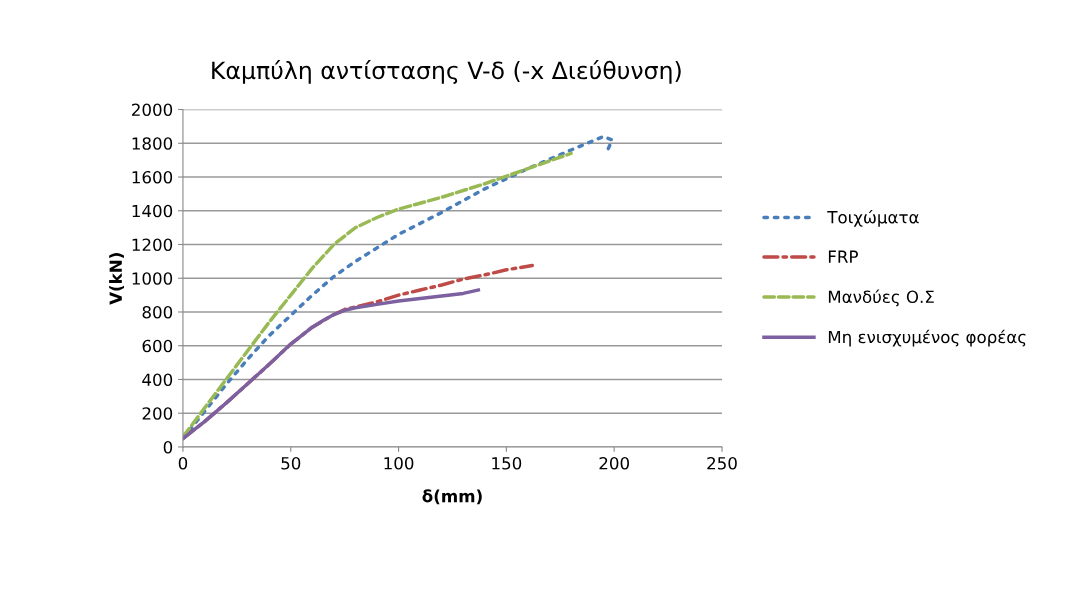 This screenshot has width=1089, height=592. Describe the element at coordinates (157, 413) in the screenshot. I see `y-tick-label: 200` at that location.